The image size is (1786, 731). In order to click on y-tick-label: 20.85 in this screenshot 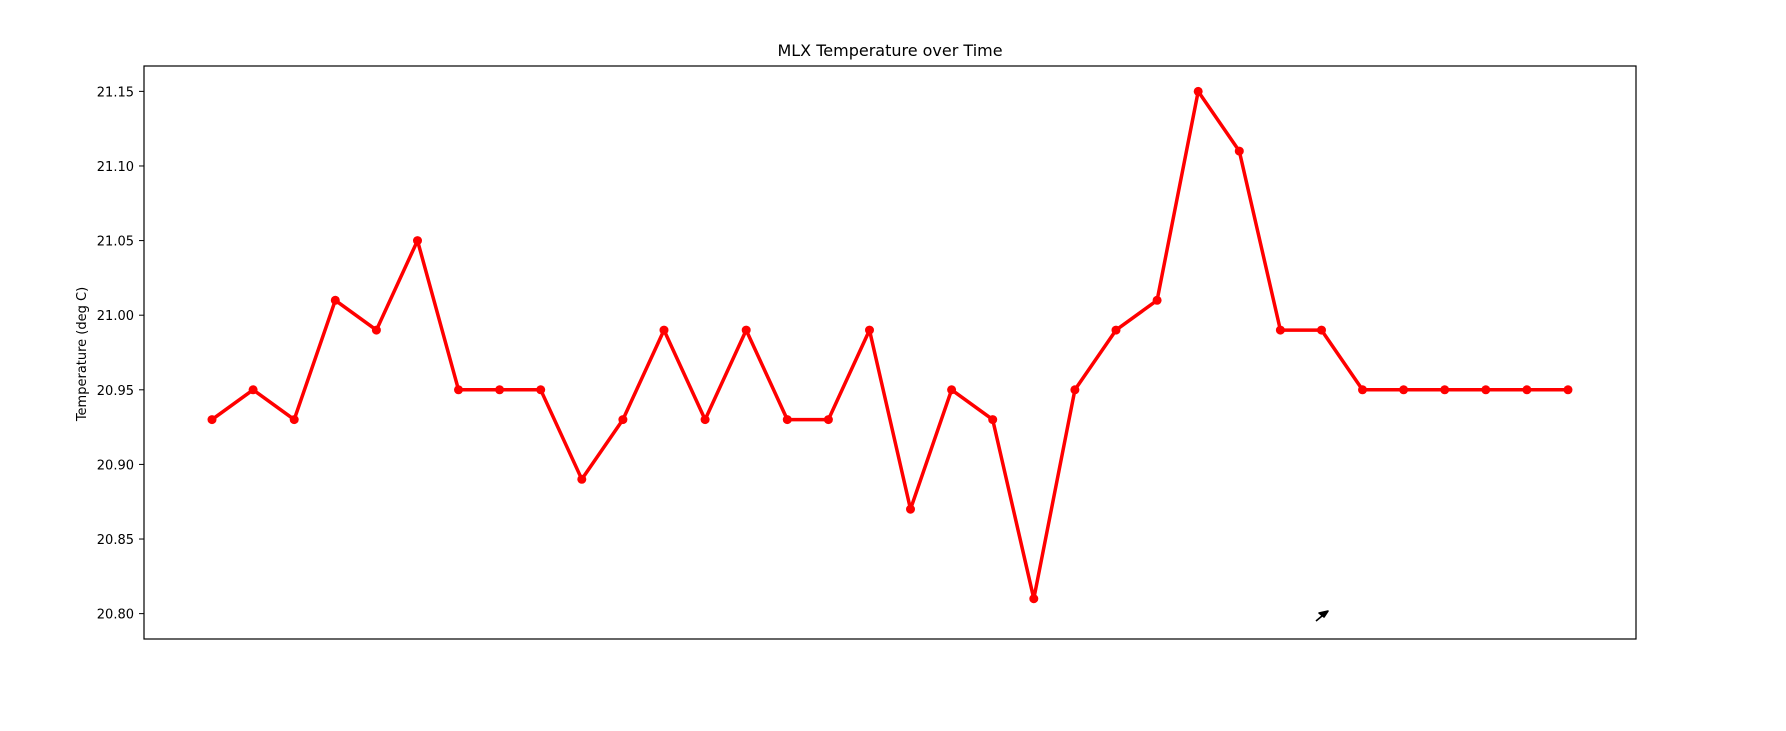, I will do `click(115, 540)`.